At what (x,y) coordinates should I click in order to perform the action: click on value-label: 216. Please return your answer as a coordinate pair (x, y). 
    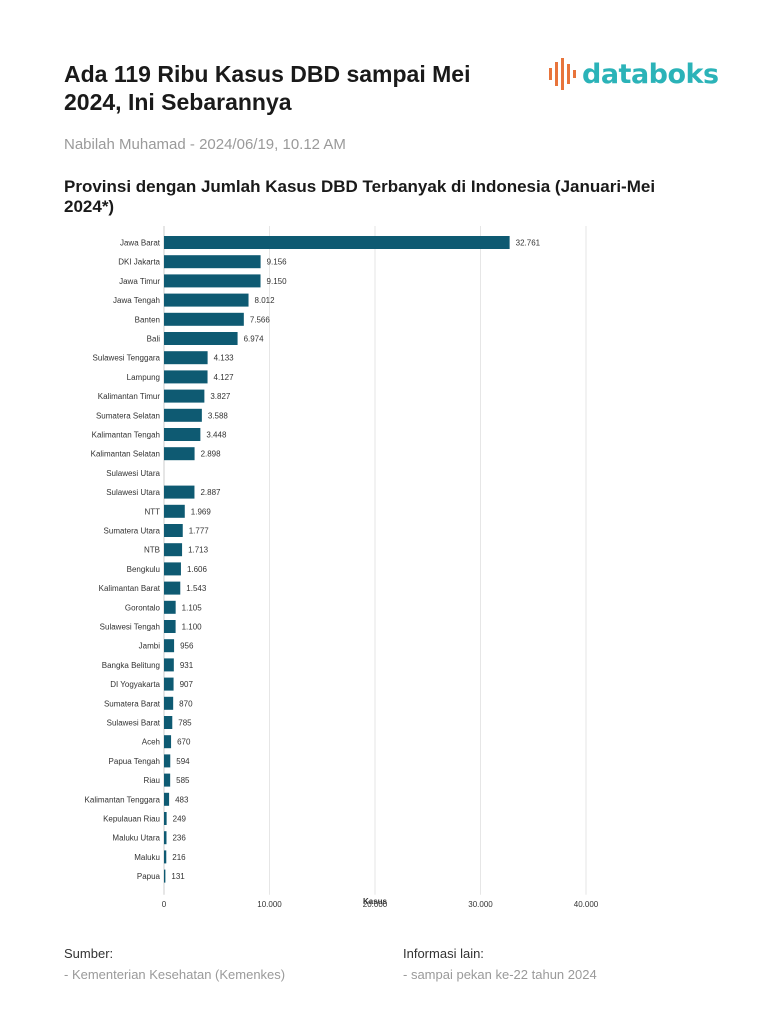
    Looking at the image, I should click on (179, 857).